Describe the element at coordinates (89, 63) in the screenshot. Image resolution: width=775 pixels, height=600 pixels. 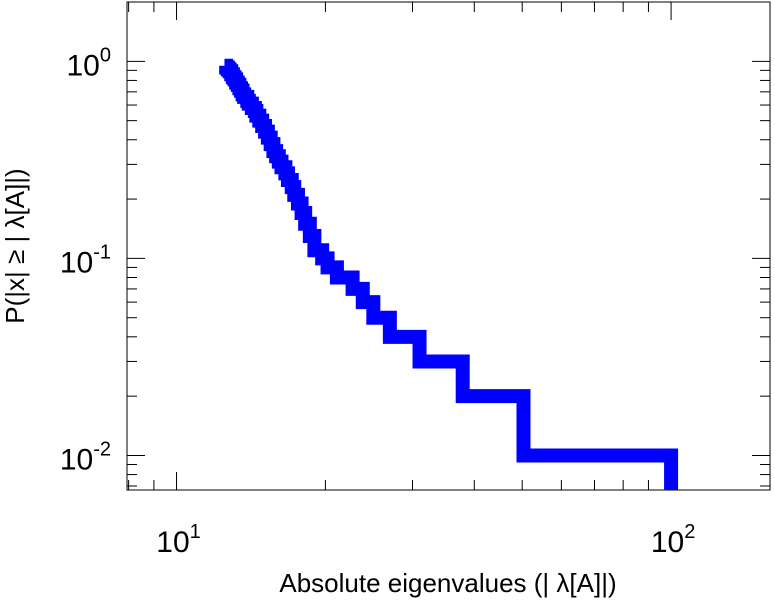
I see `y-tick-label: 10⁰` at that location.